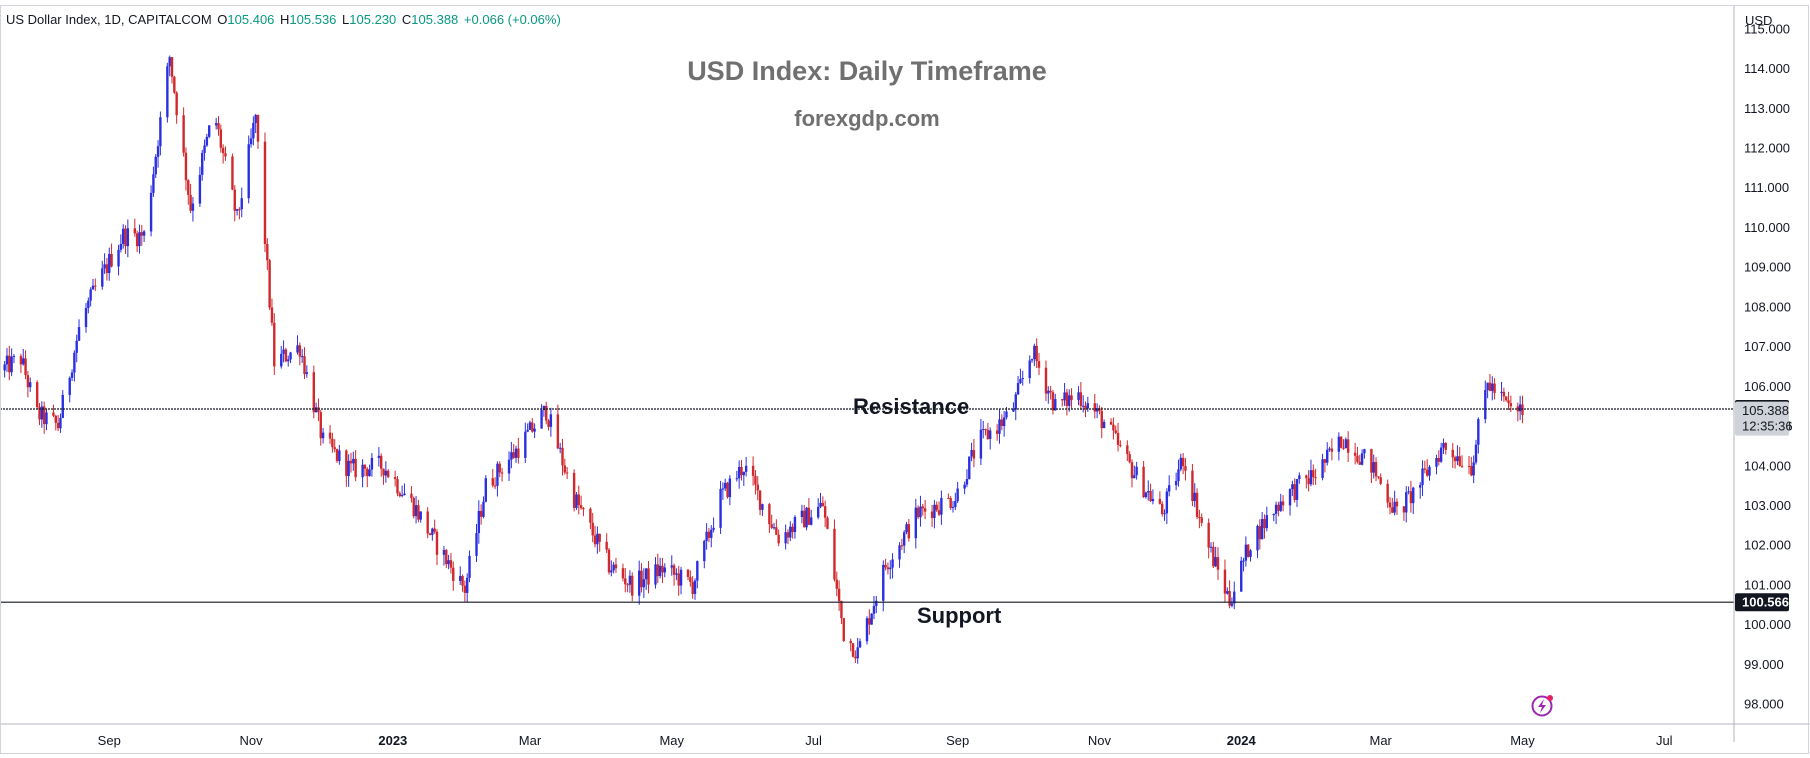 The image size is (1810, 758). Describe the element at coordinates (313, 19) in the screenshot. I see `high-value: 105.536` at that location.